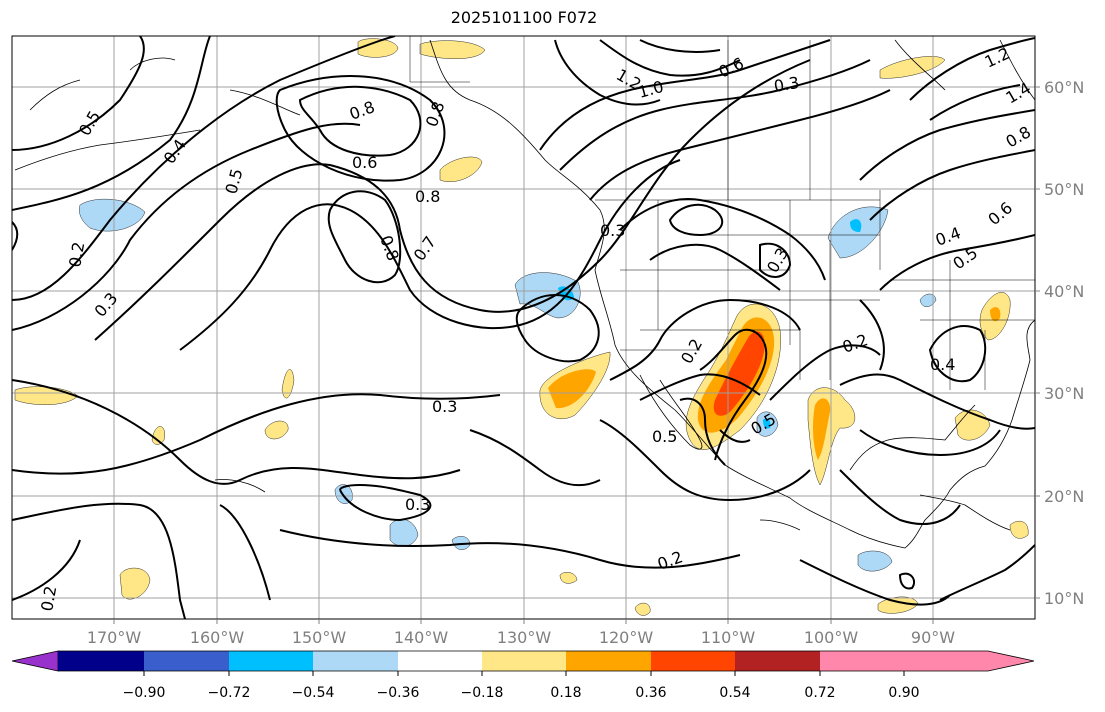 Image resolution: width=1105 pixels, height=712 pixels. I want to click on lon-label: 150°W, so click(319, 637).